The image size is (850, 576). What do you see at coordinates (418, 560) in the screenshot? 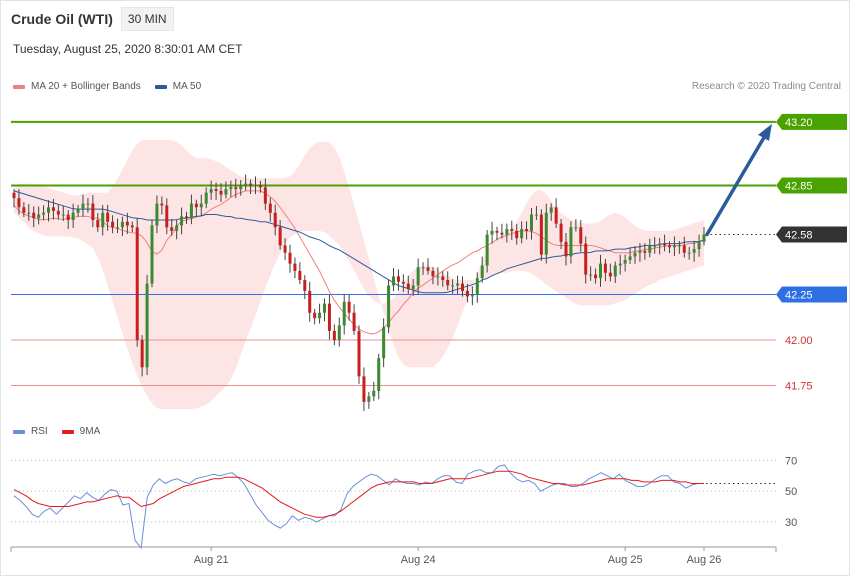
I see `time-tick-label: Aug 24` at bounding box center [418, 560].